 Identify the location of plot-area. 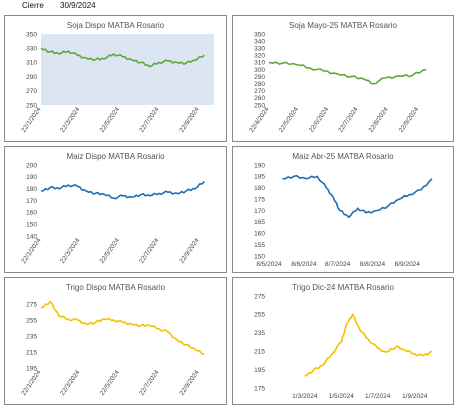
(127, 69).